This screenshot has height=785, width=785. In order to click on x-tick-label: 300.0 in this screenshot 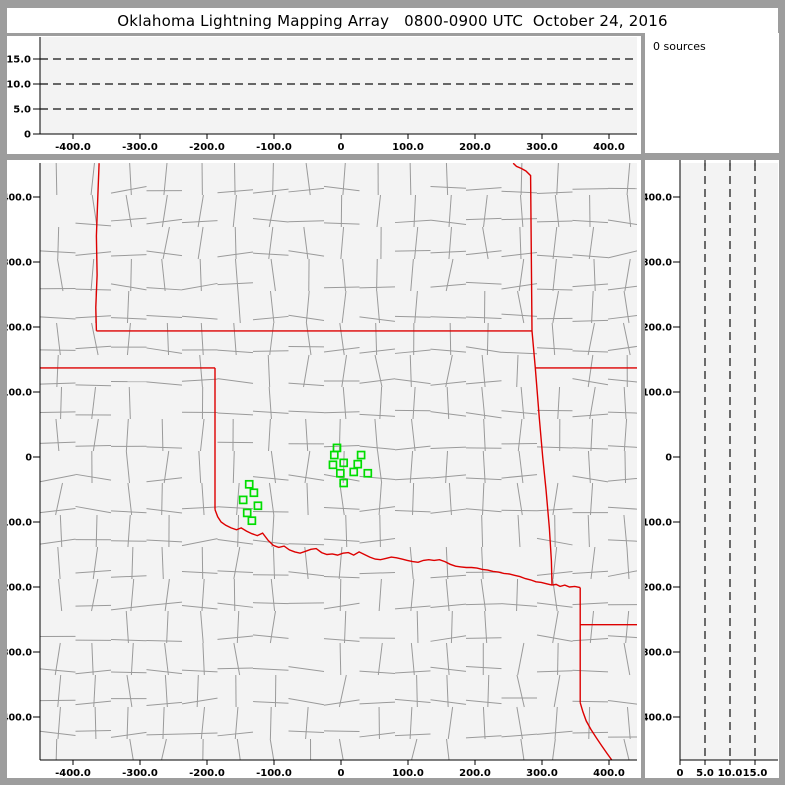, I will do `click(542, 773)`.